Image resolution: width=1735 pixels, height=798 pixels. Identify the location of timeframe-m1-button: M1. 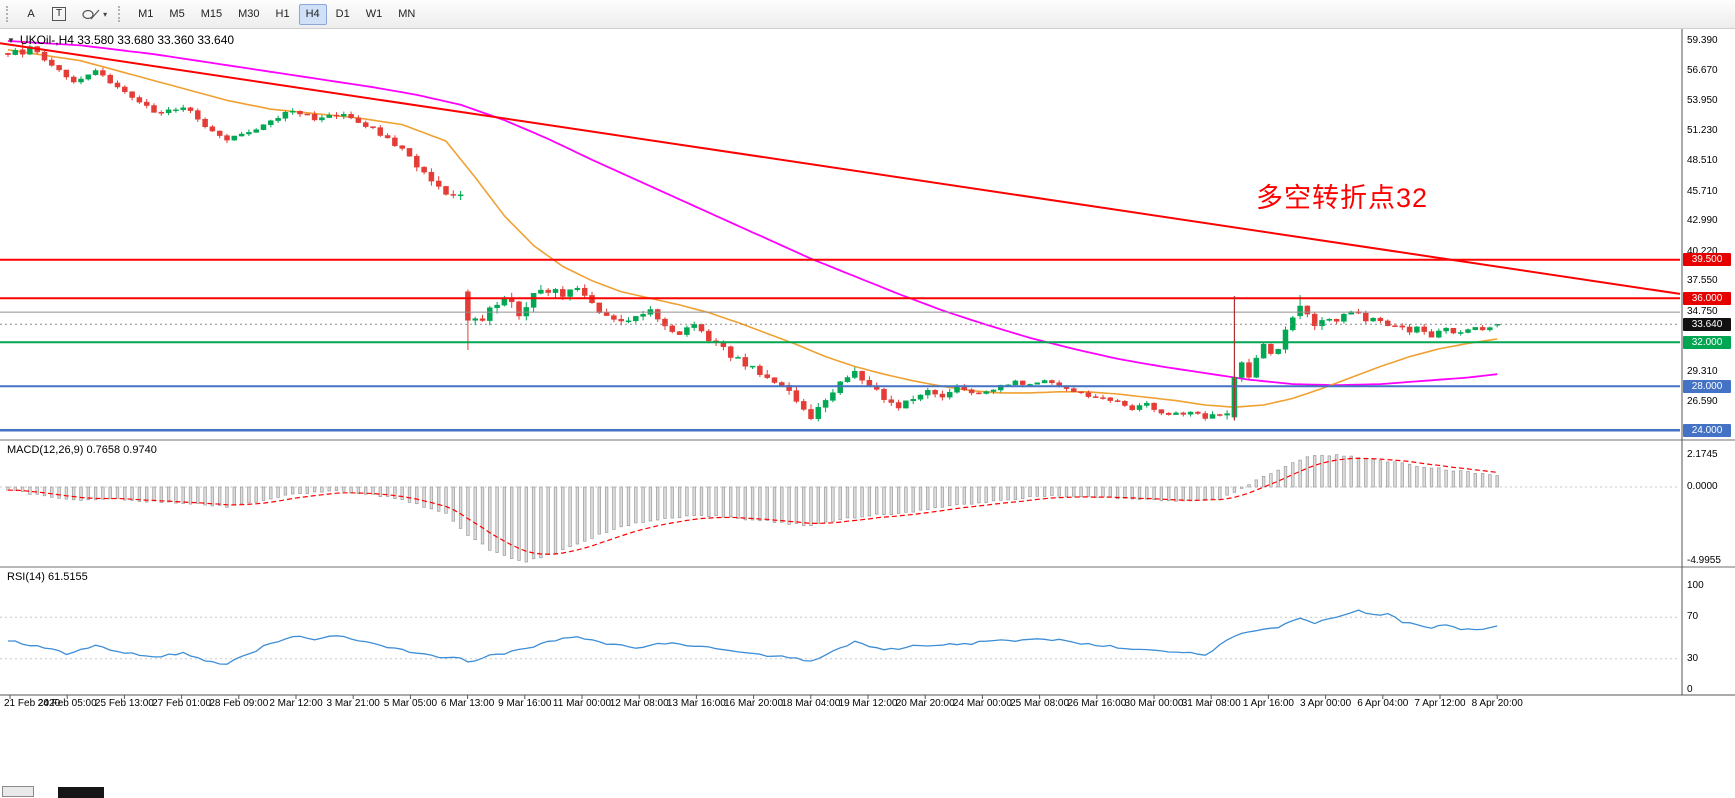
(145, 14).